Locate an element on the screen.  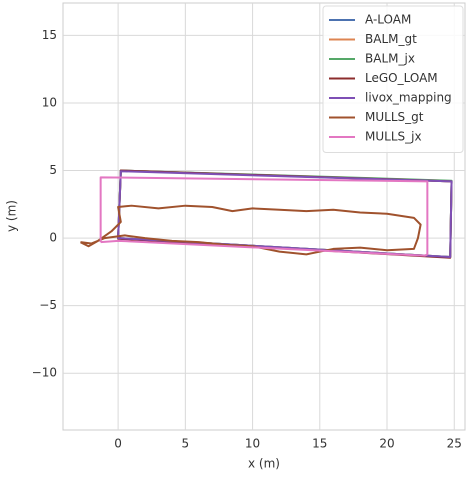
legend-box is located at coordinates (393, 79).